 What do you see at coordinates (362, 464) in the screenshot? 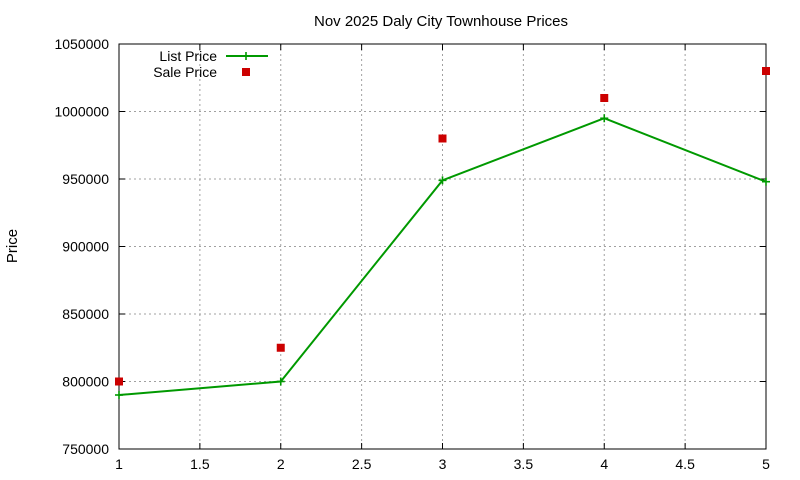
I see `x-tick-label: 2.5` at bounding box center [362, 464].